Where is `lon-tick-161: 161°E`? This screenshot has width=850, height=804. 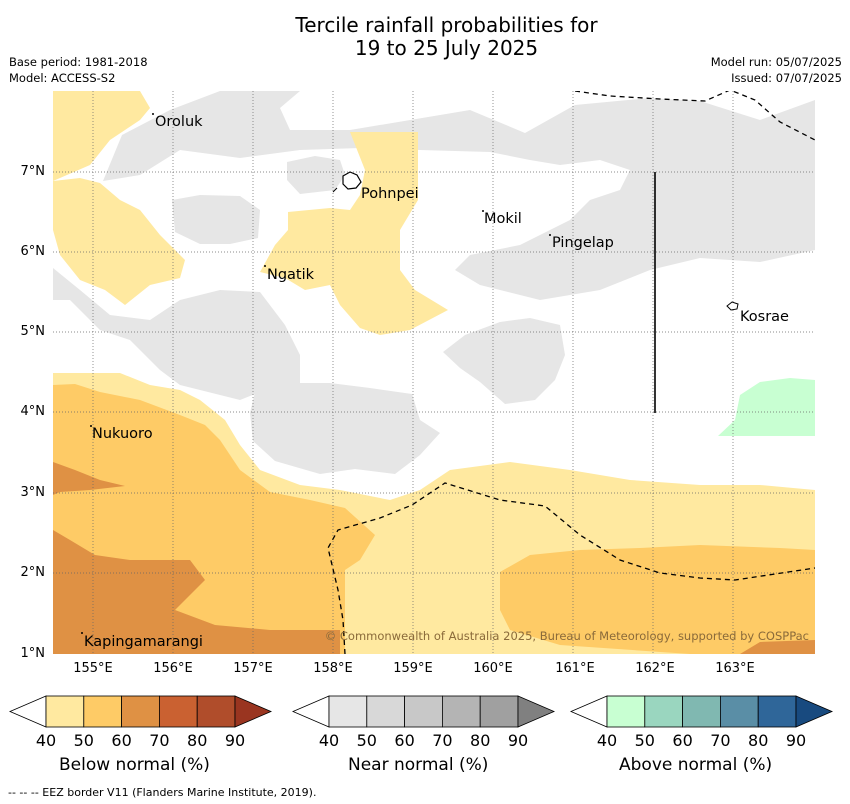
lon-tick-161: 161°E is located at coordinates (575, 668).